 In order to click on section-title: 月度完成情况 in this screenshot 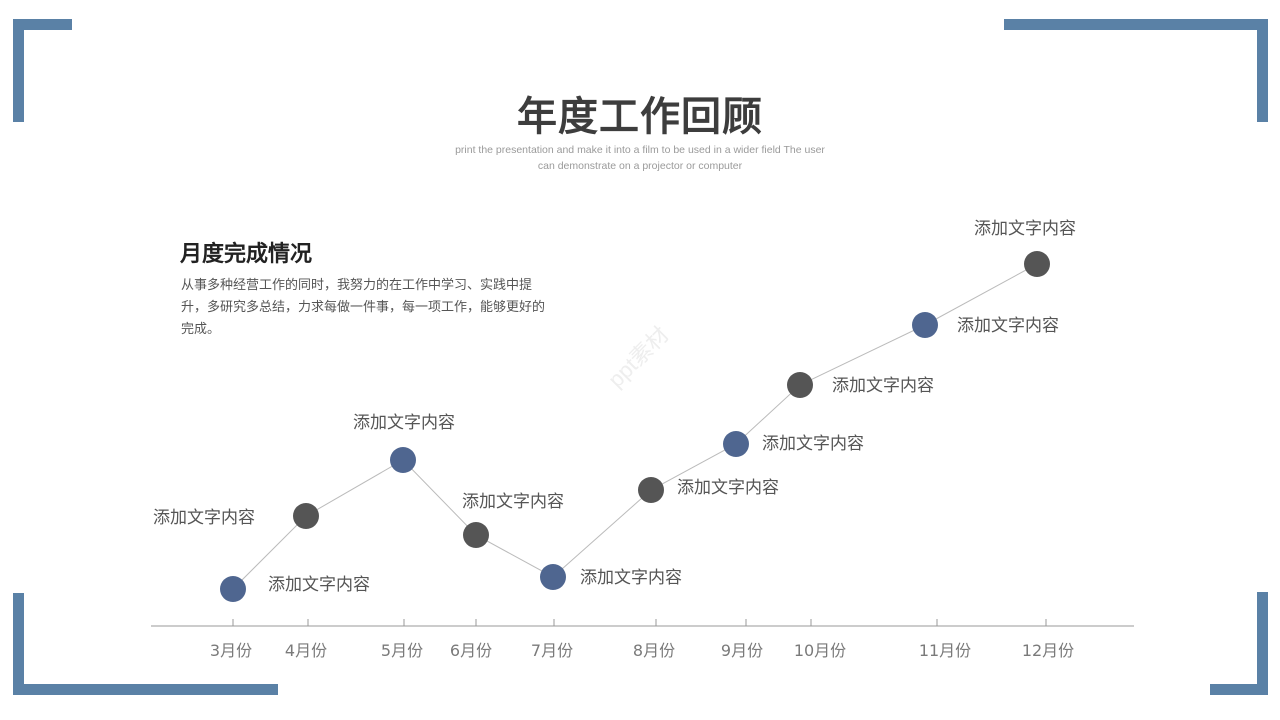, I will do `click(246, 254)`.